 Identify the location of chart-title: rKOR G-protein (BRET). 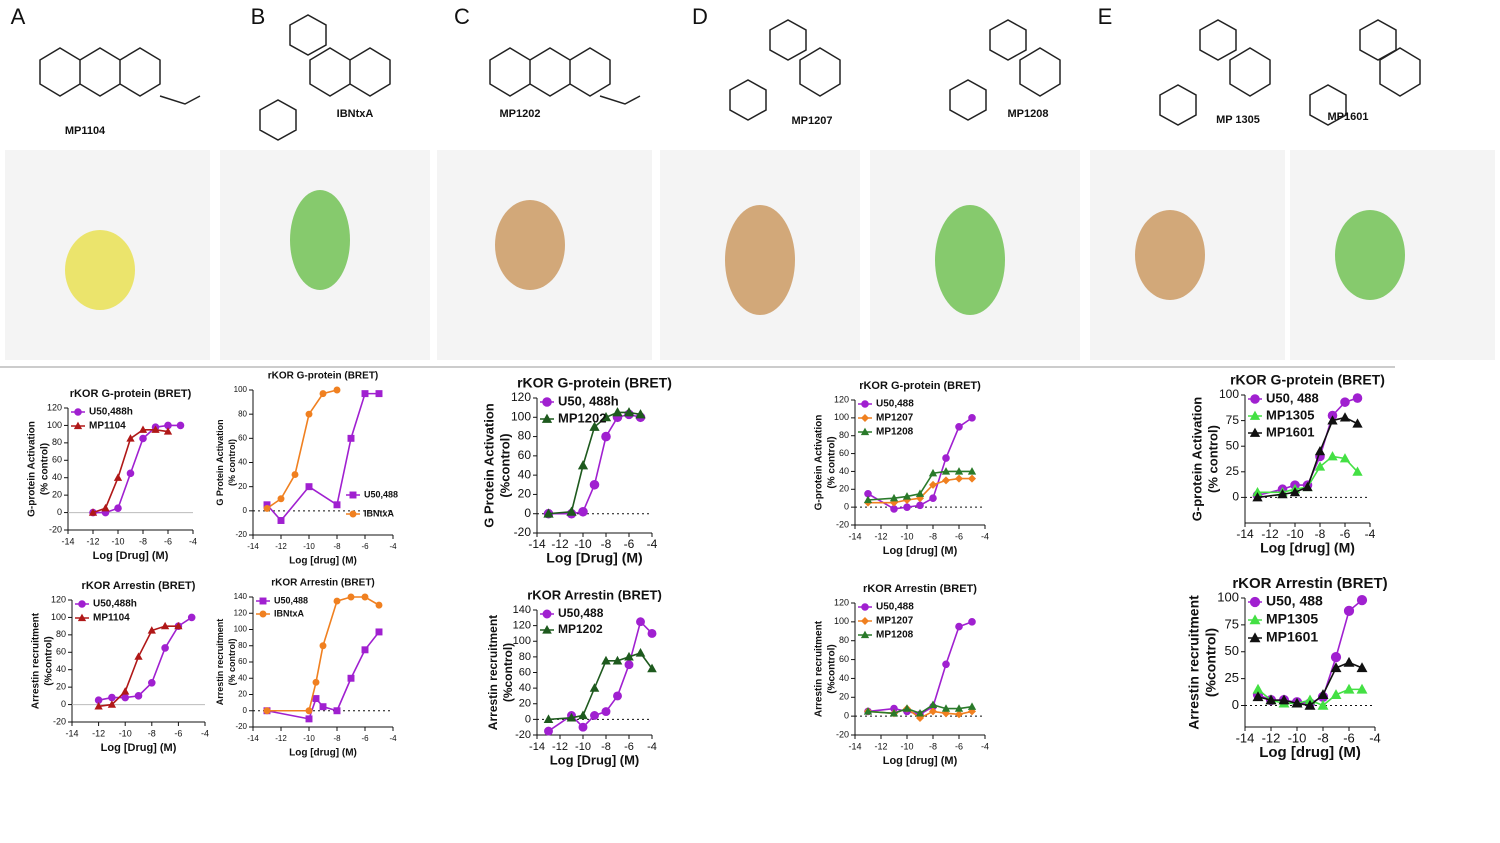
(594, 383).